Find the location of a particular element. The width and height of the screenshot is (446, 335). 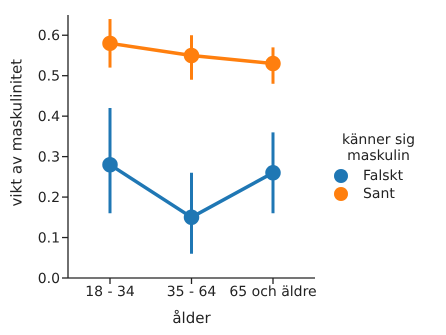

y-tick-label: 0.2 is located at coordinates (49, 198).